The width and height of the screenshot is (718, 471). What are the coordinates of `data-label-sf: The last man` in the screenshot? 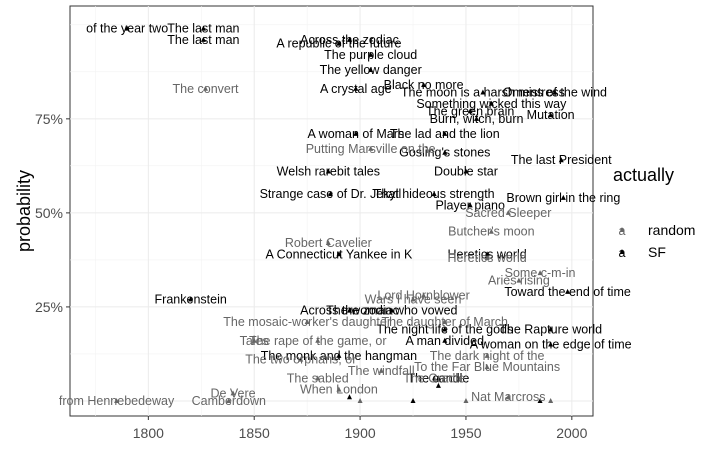 It's located at (203, 40).